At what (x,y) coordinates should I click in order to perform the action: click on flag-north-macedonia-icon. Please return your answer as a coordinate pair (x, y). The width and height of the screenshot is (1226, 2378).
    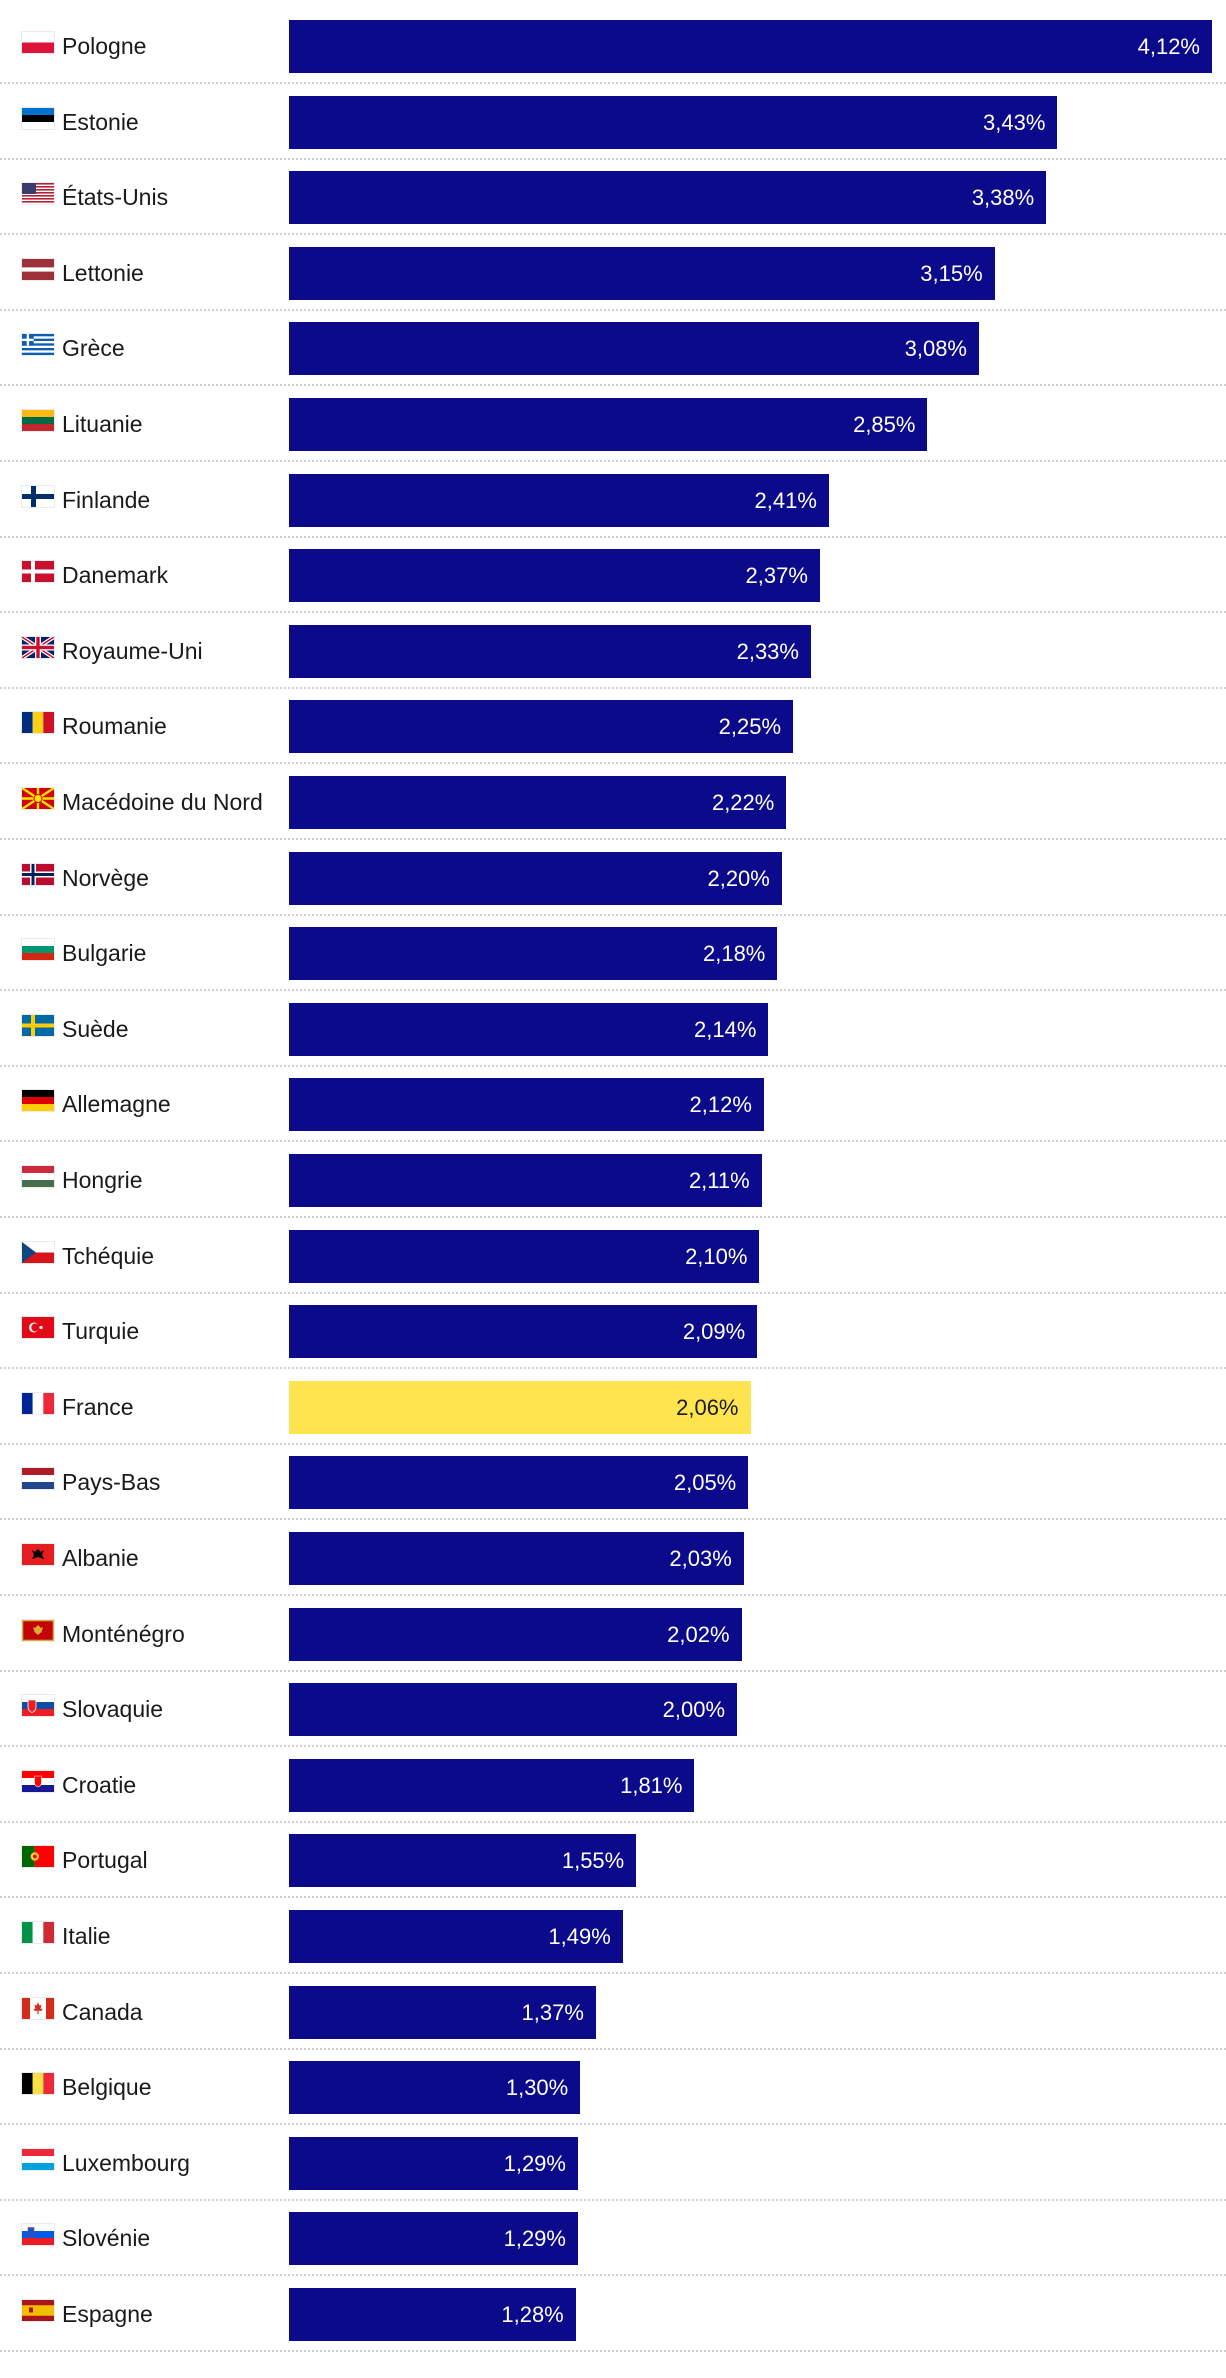
    Looking at the image, I should click on (38, 798).